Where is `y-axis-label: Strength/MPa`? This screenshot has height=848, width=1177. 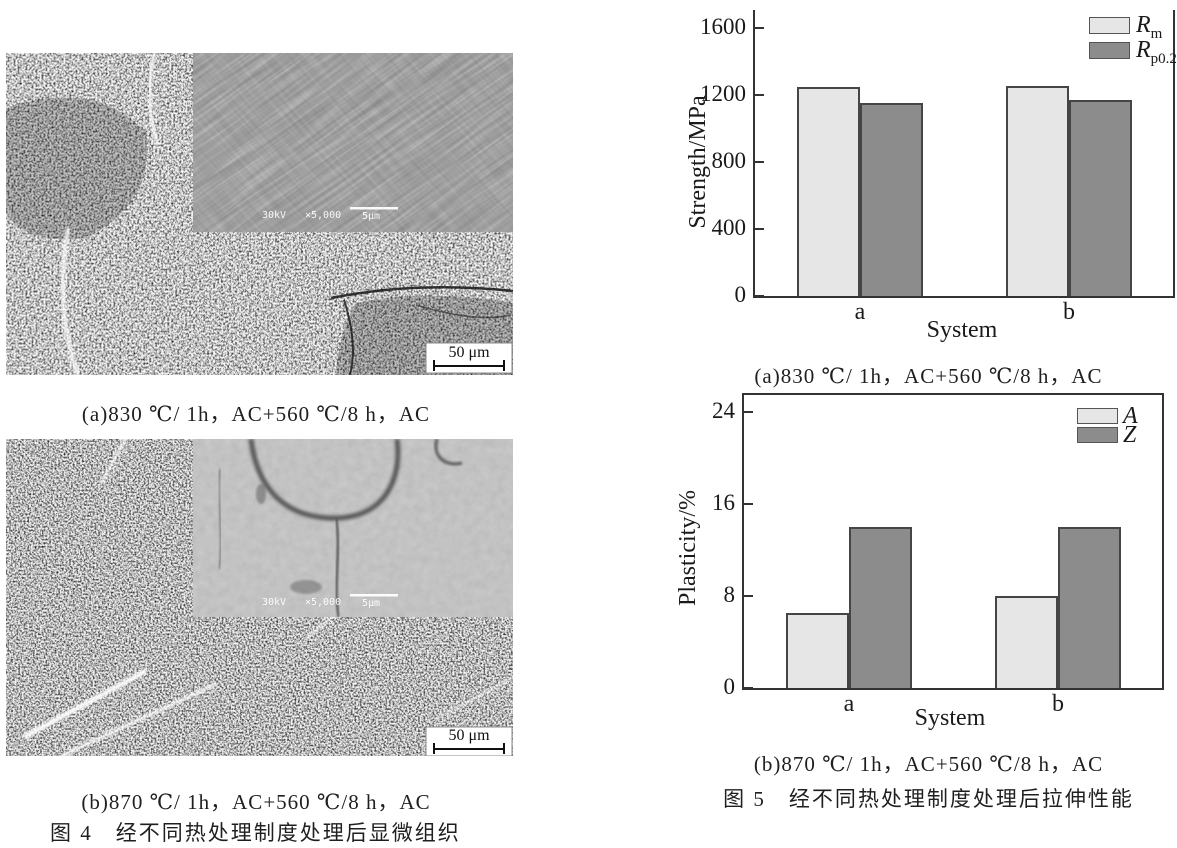 y-axis-label: Strength/MPa is located at coordinates (698, 162).